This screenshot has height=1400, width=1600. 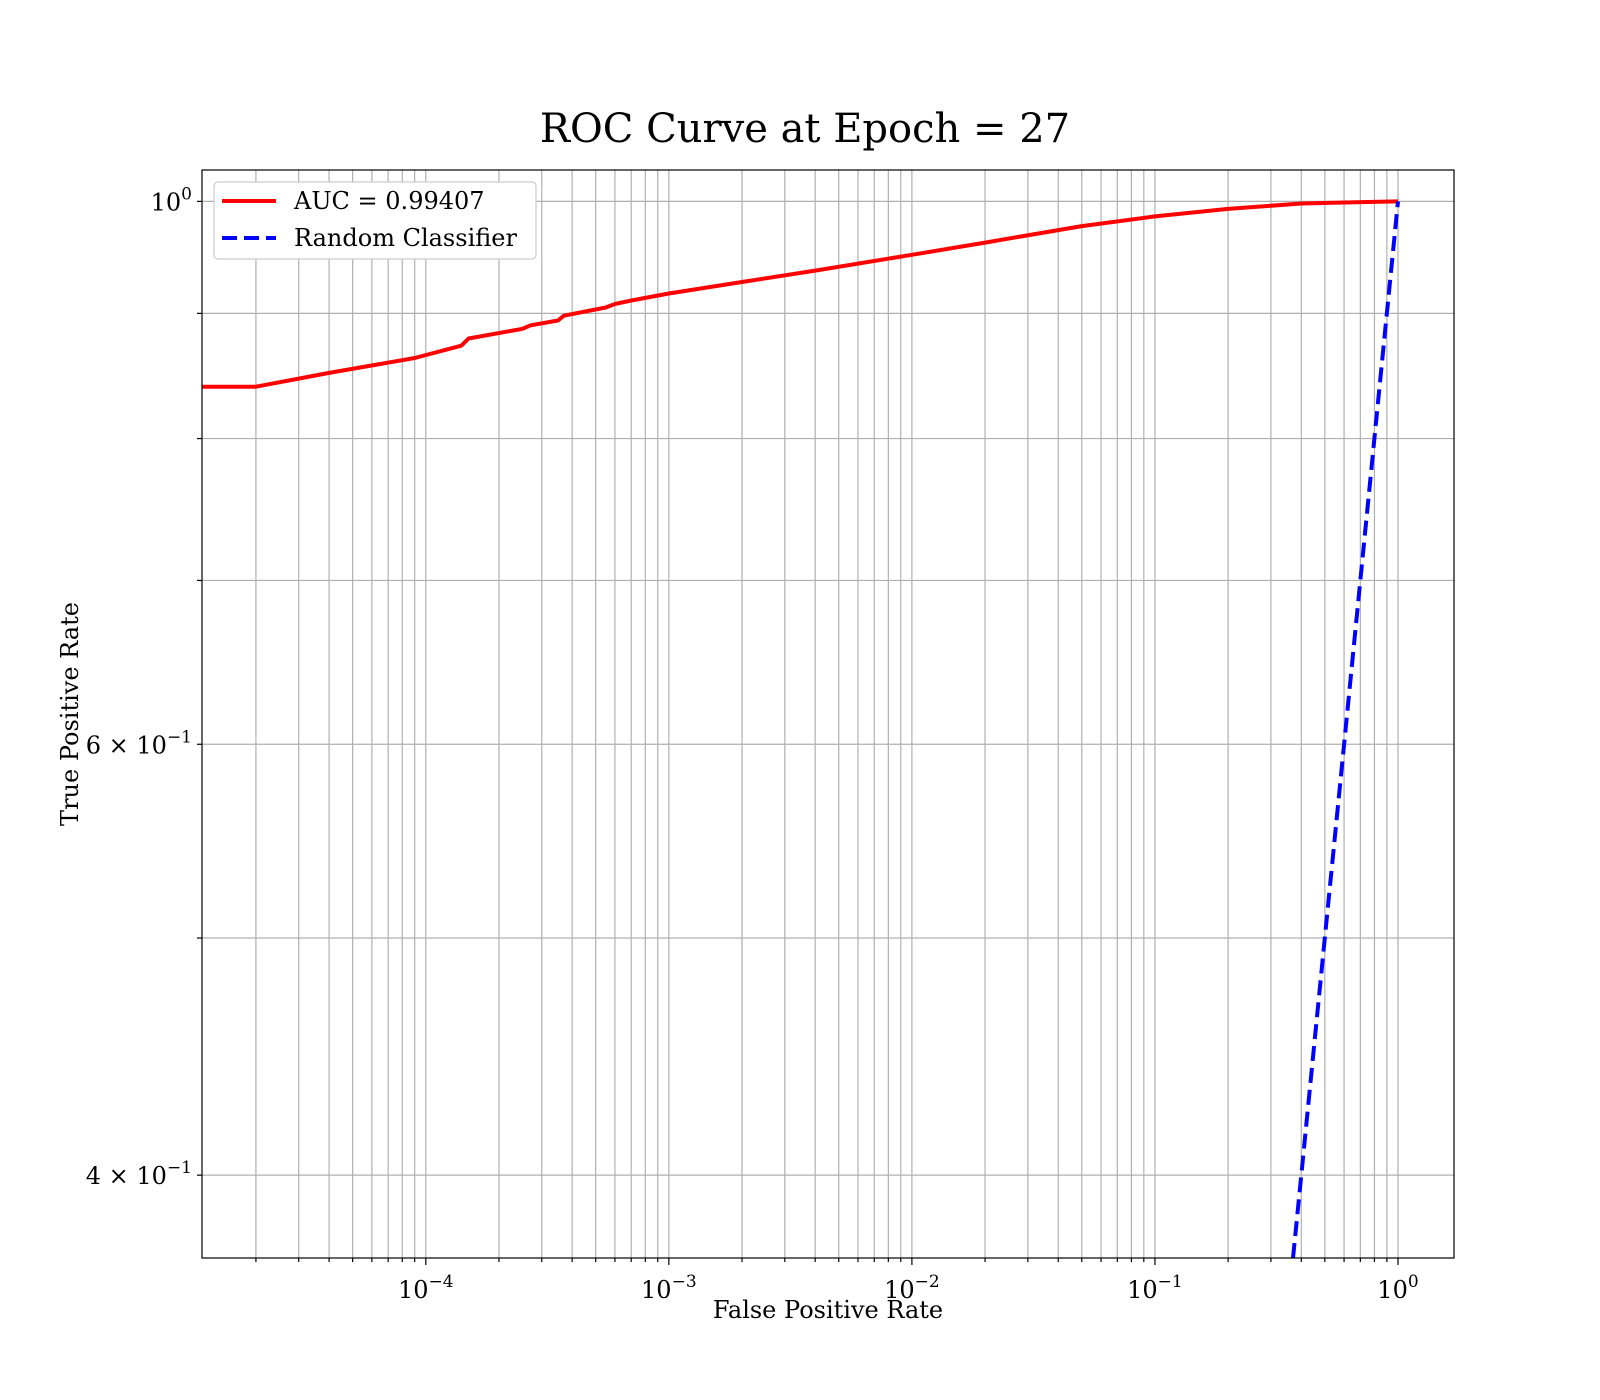 I want to click on legend-box, so click(x=375, y=220).